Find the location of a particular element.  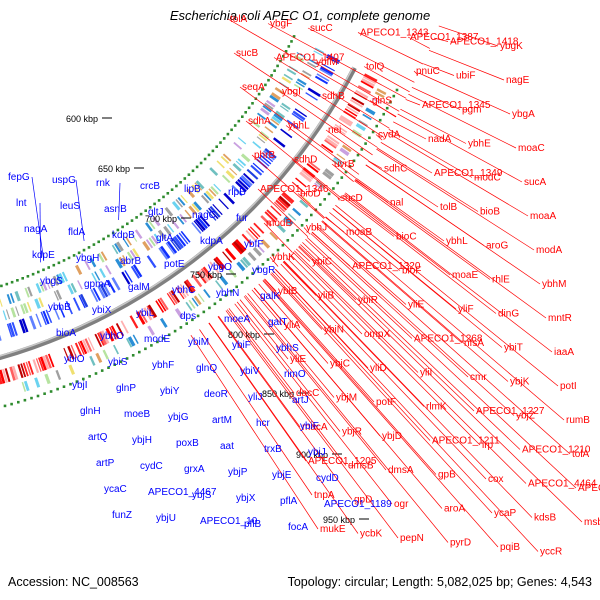

left-gene-label: leuS is located at coordinates (70, 206).